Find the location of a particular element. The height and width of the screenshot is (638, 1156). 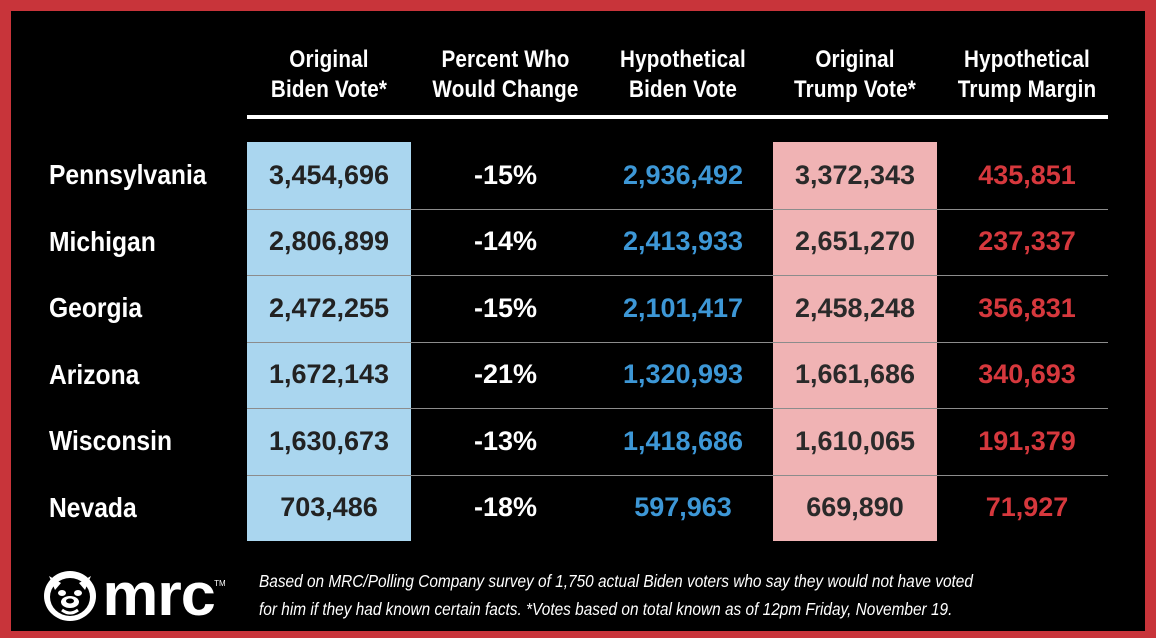

column-header-label: Percent Who Would Change is located at coordinates (505, 74).